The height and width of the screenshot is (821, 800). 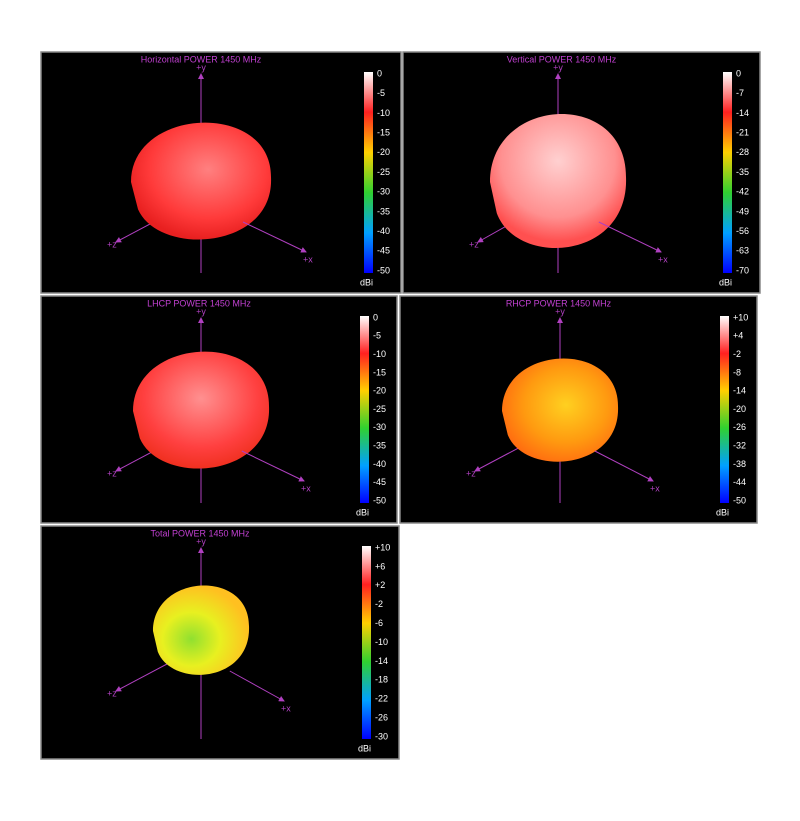 I want to click on colorbar-label: -6, so click(x=379, y=623).